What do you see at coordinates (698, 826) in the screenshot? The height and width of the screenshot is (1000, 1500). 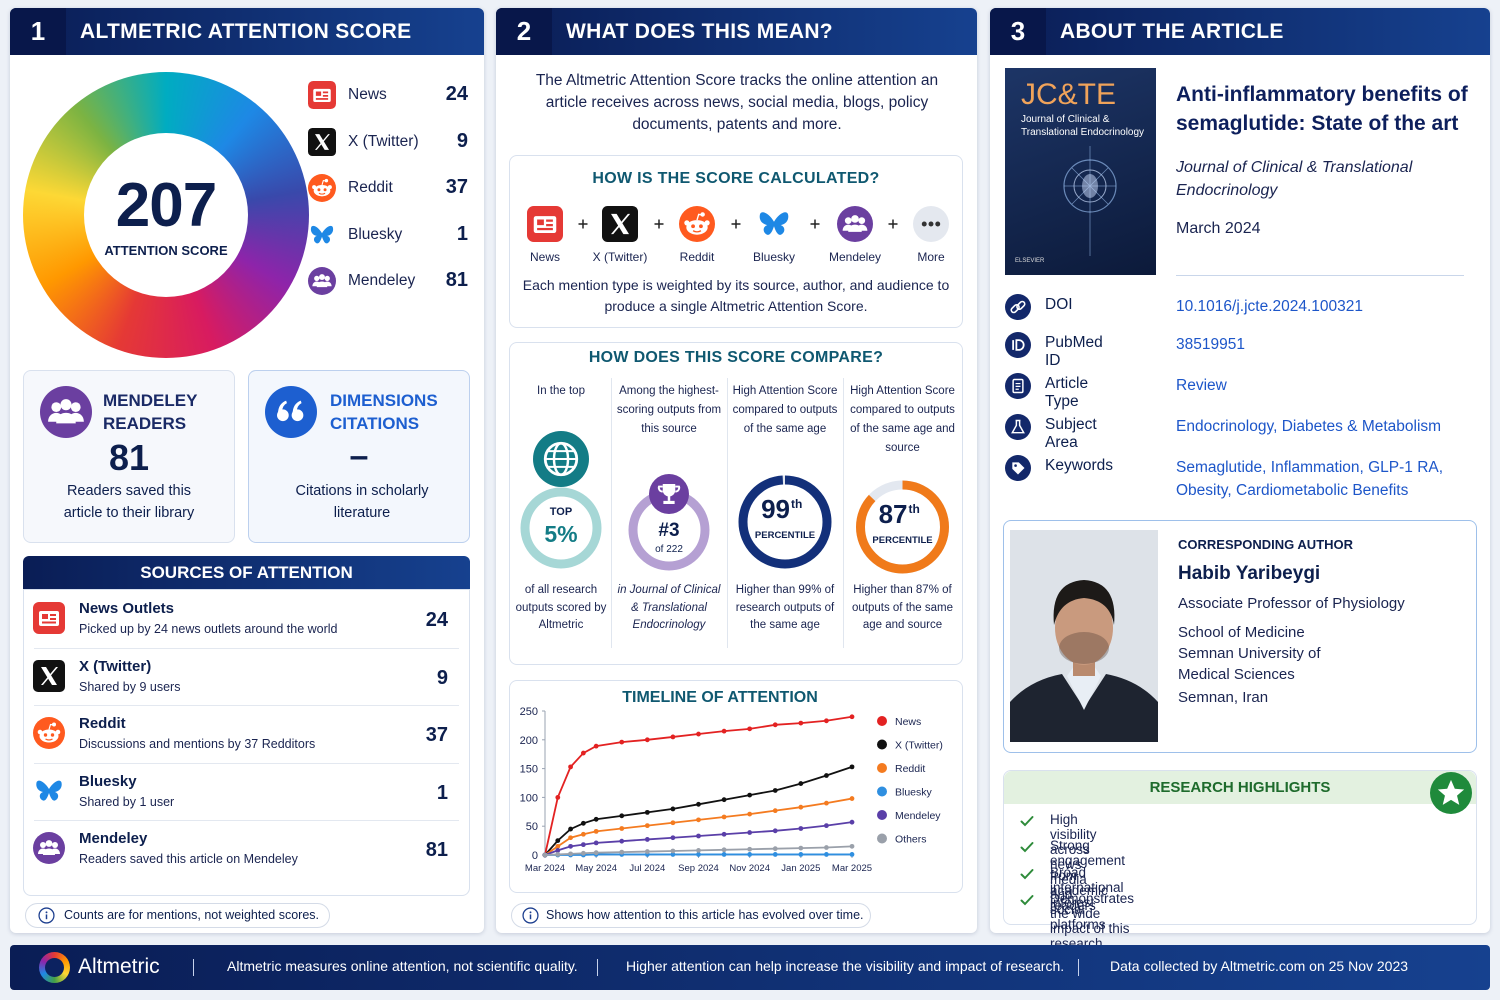 I see `series-line` at bounding box center [698, 826].